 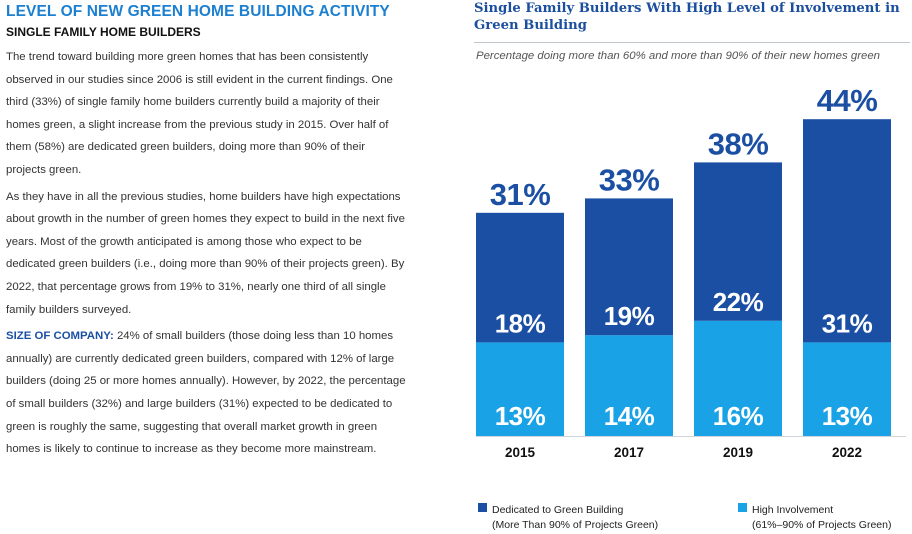 I want to click on bar-dedicated-2017, so click(x=629, y=267).